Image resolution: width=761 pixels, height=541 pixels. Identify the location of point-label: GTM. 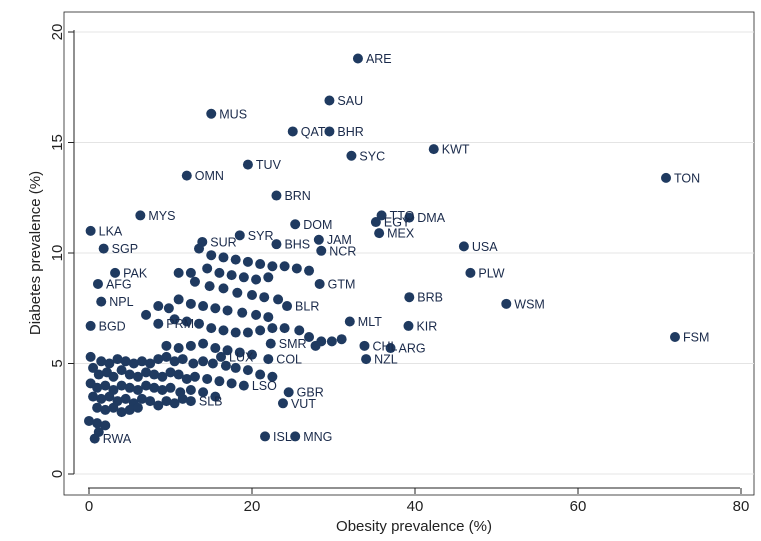
(342, 284).